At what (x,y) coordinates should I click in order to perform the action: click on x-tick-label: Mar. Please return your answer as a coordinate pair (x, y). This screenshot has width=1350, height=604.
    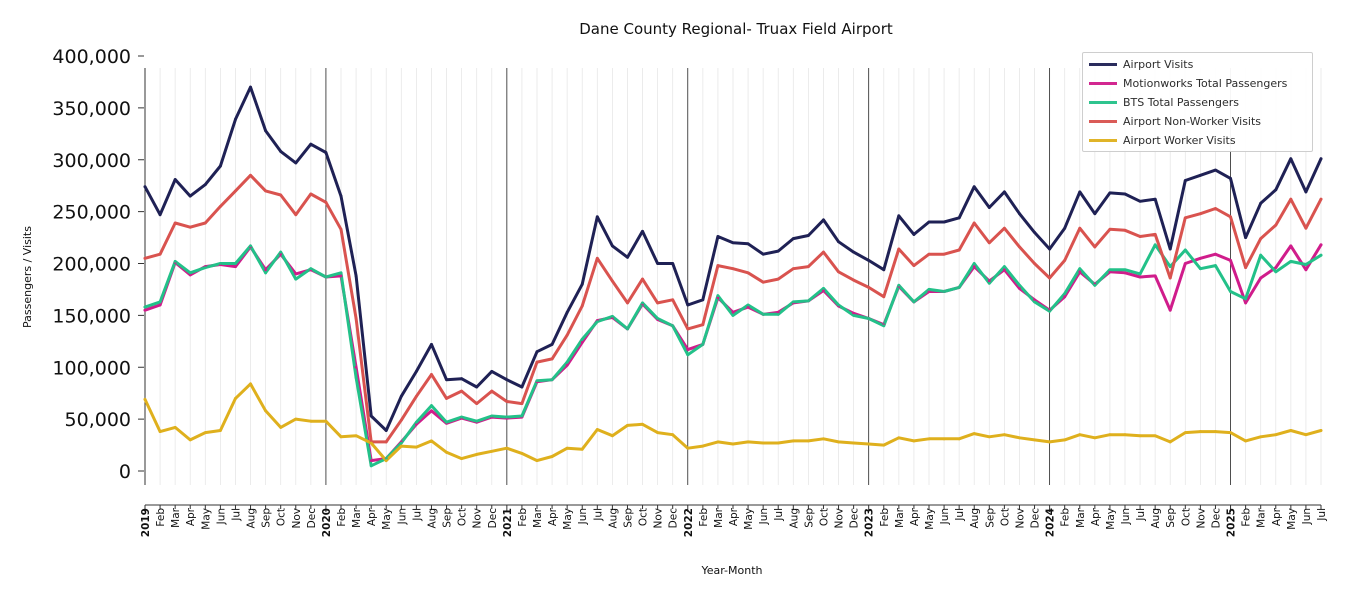
    Looking at the image, I should click on (538, 517).